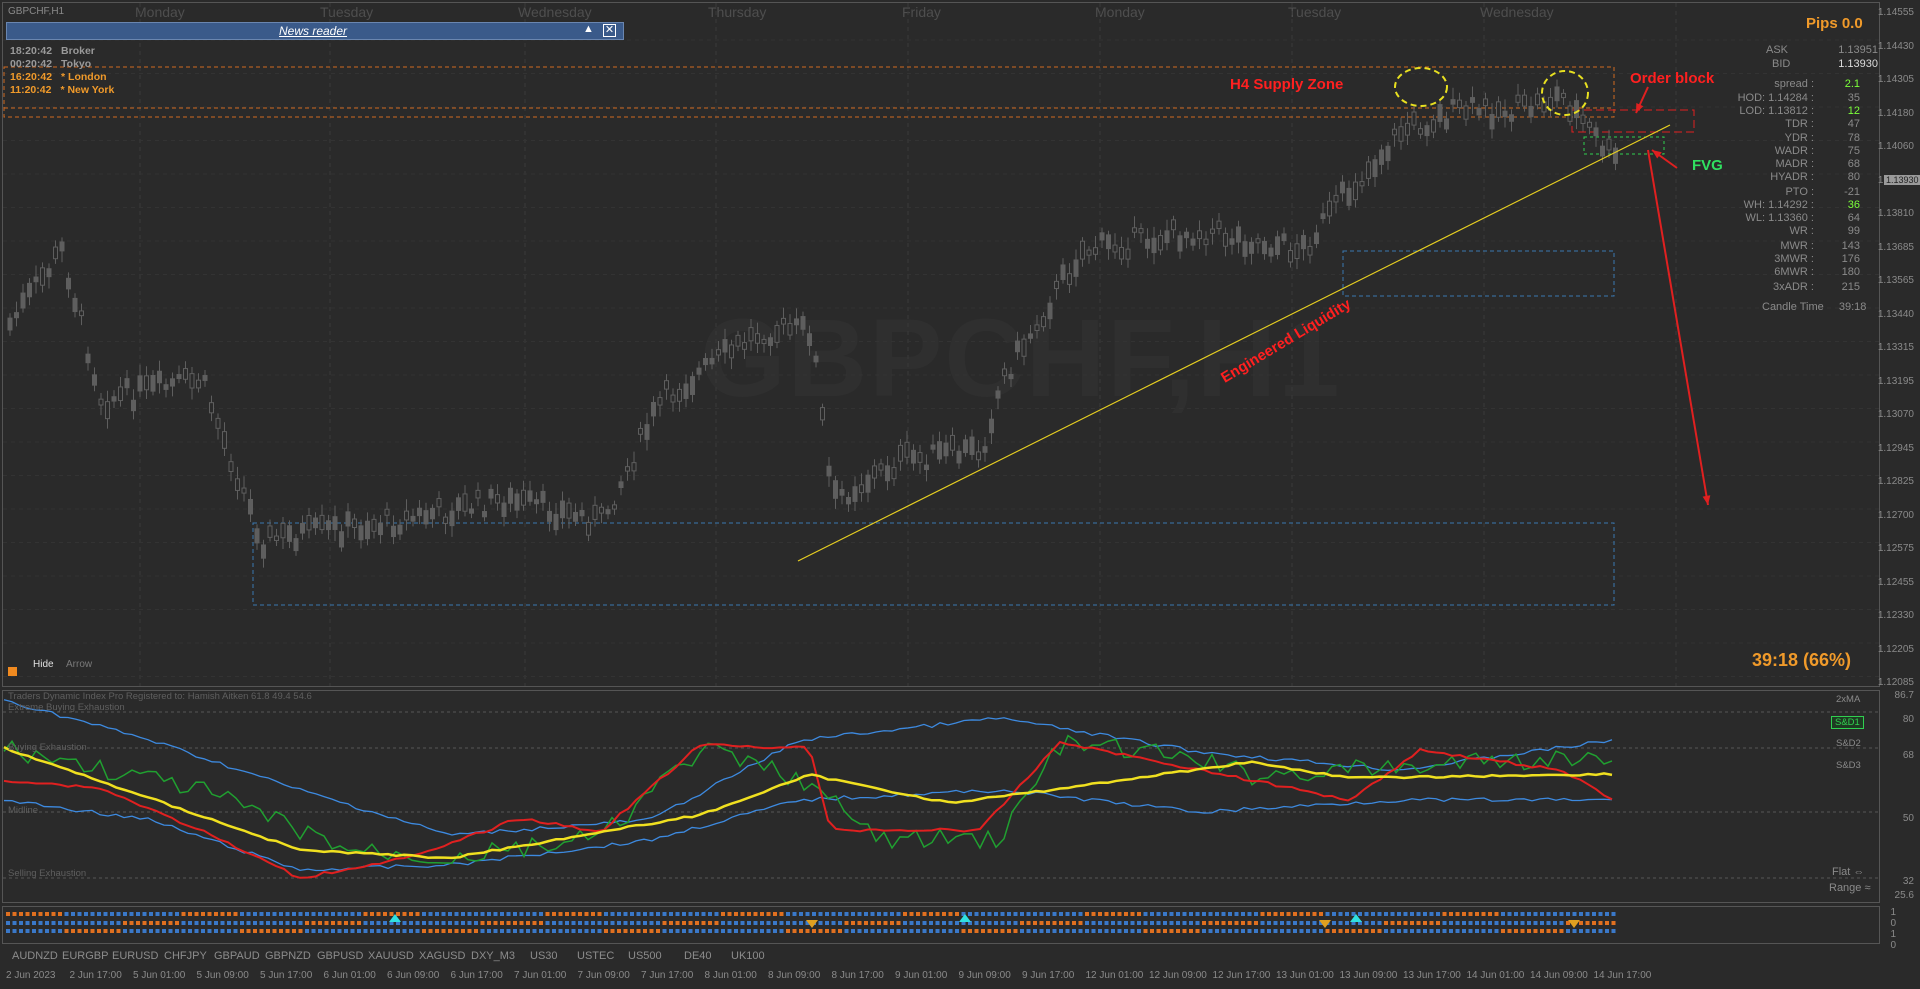 Image resolution: width=1920 pixels, height=989 pixels. I want to click on collapse-icon: ▲, so click(588, 29).